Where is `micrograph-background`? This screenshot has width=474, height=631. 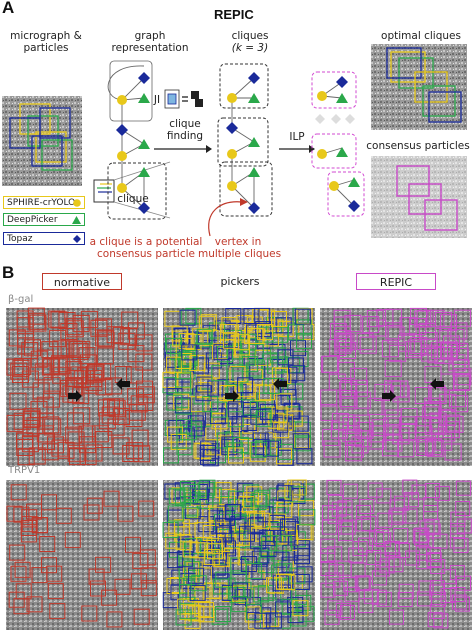 micrograph-background is located at coordinates (396, 387).